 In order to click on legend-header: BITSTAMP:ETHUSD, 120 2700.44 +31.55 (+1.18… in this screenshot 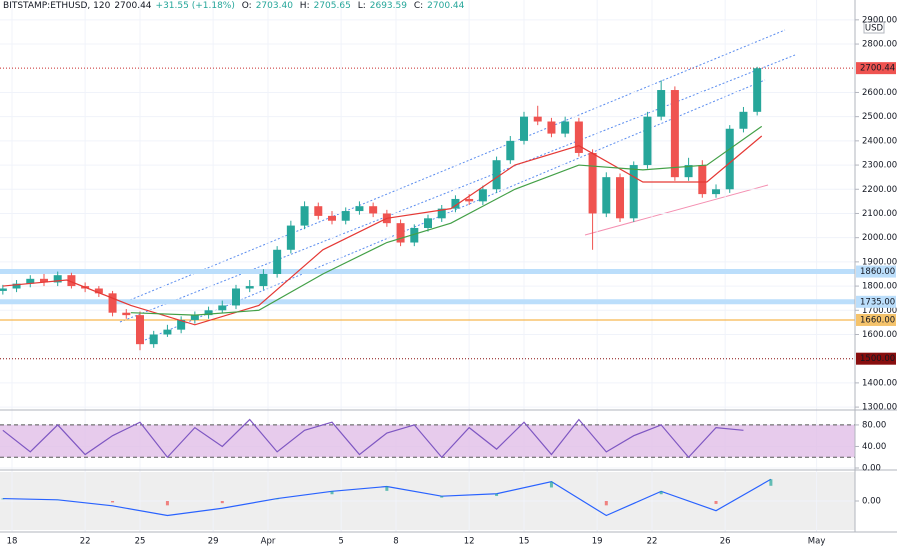, I will do `click(235, 6)`.